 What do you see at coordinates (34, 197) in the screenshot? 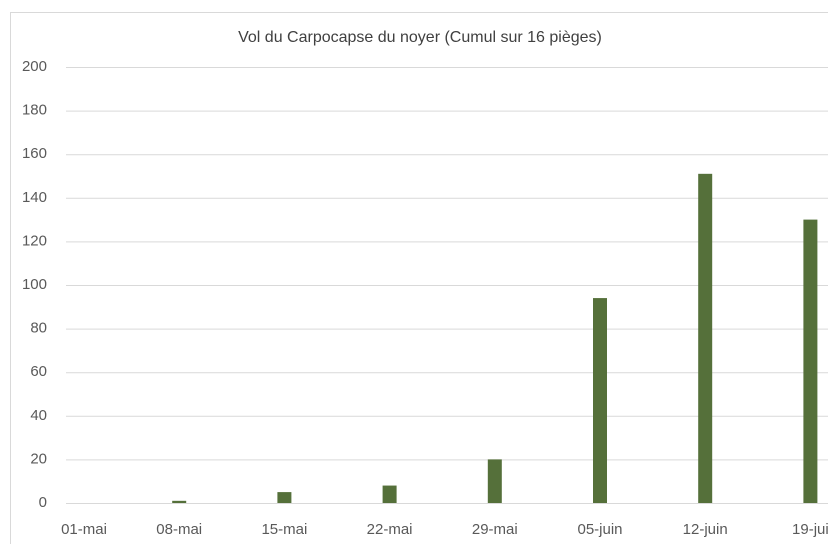
I see `y-tick-label: 140` at bounding box center [34, 197].